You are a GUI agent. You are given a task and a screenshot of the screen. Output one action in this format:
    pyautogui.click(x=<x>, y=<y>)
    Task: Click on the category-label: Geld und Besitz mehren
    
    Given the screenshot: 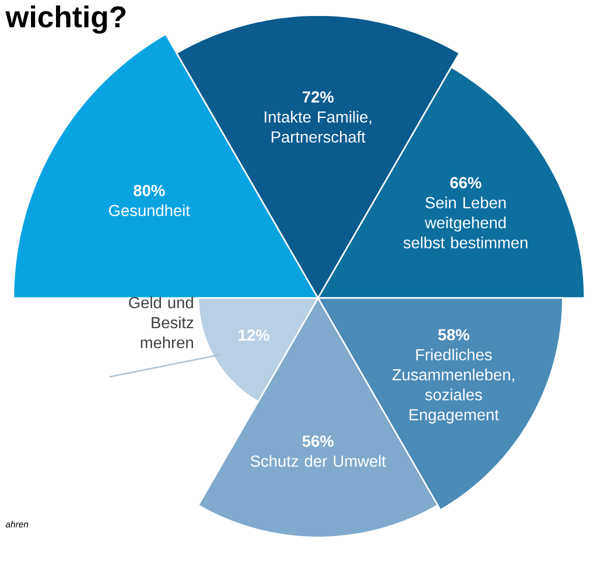 What is the action you would take?
    pyautogui.click(x=161, y=322)
    